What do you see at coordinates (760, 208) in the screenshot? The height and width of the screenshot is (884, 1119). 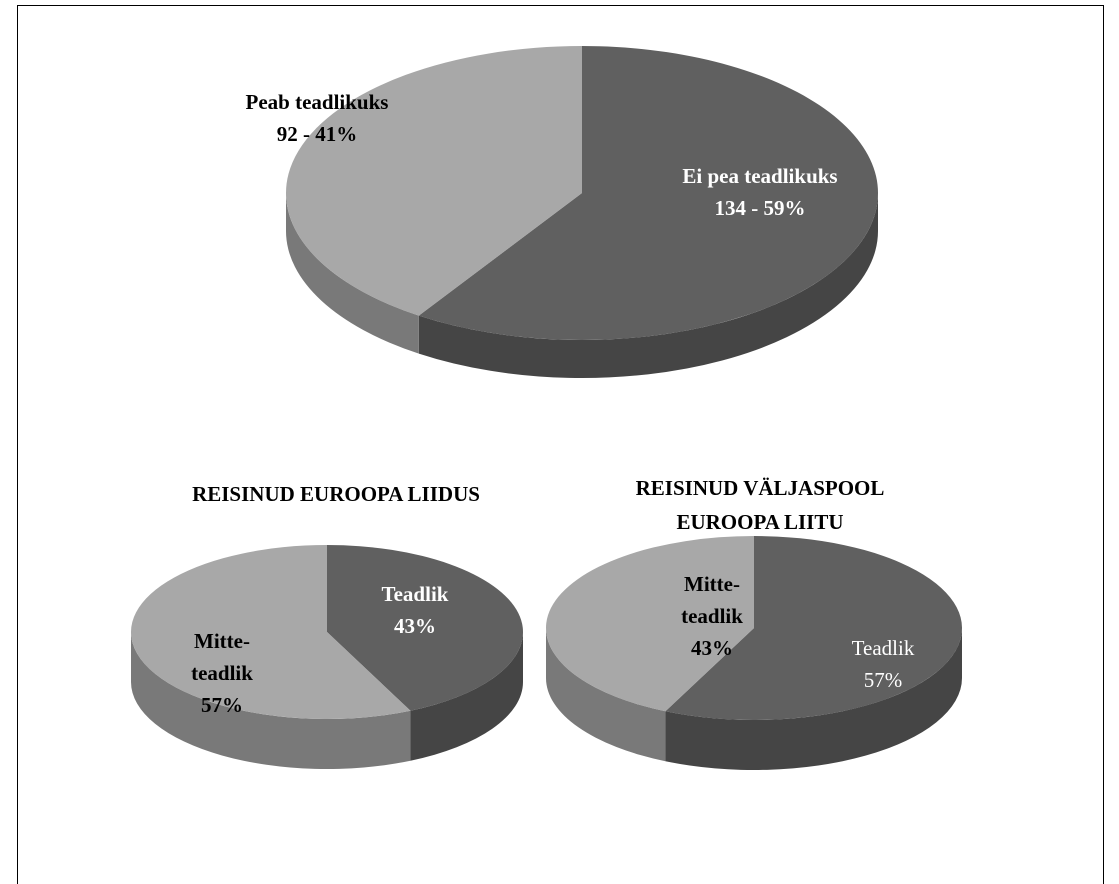 I see `slice-value-label: 134 - 59%` at bounding box center [760, 208].